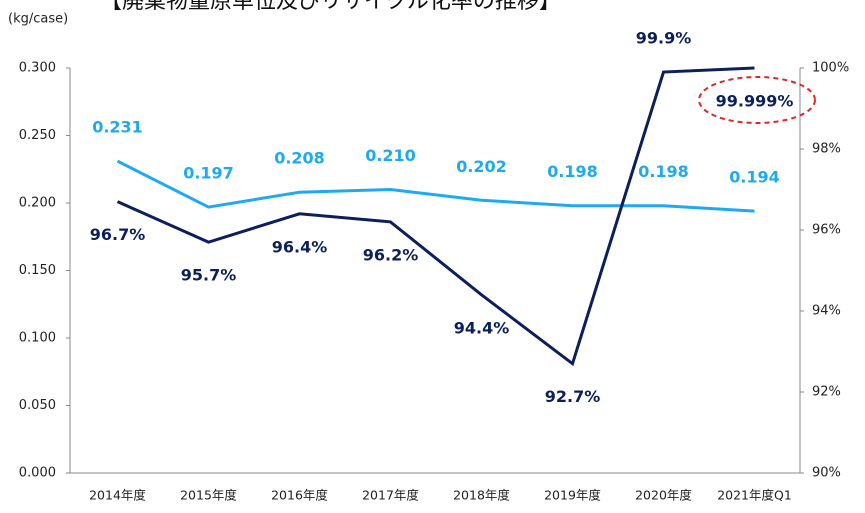 The height and width of the screenshot is (513, 865). What do you see at coordinates (391, 254) in the screenshot?
I see `data-label: 96.2%` at bounding box center [391, 254].